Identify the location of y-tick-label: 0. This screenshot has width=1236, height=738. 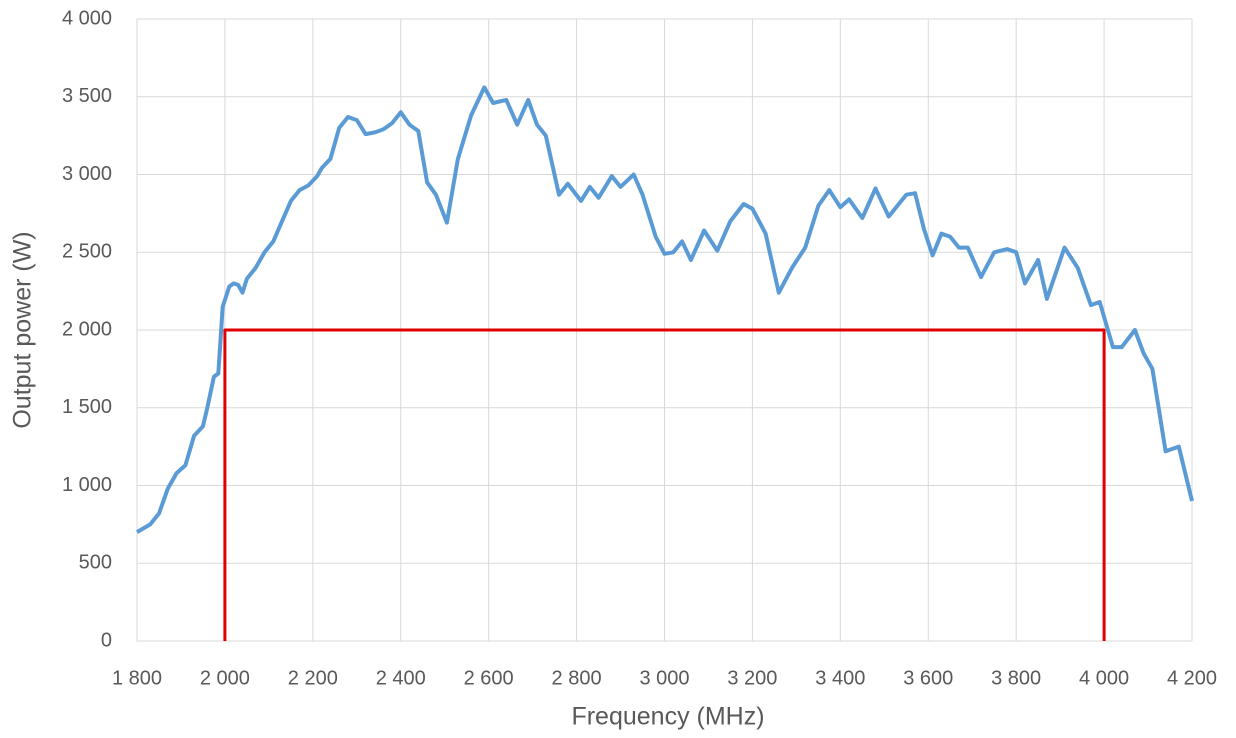
(106, 640).